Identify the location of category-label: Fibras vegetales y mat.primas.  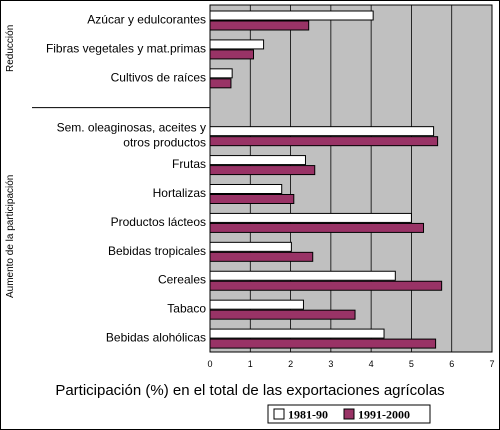
(126, 48).